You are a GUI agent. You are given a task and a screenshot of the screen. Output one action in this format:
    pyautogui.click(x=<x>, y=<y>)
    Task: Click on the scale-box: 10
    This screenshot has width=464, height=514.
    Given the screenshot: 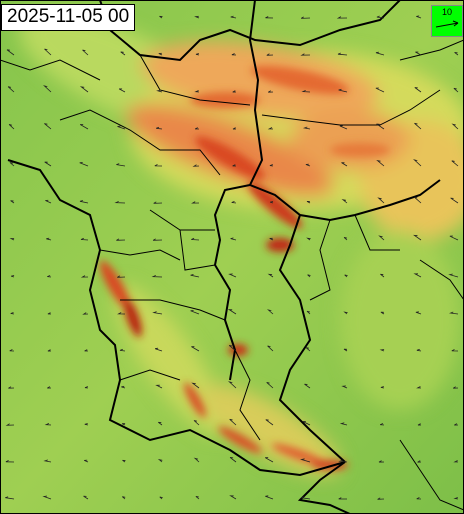 What is the action you would take?
    pyautogui.click(x=447, y=21)
    